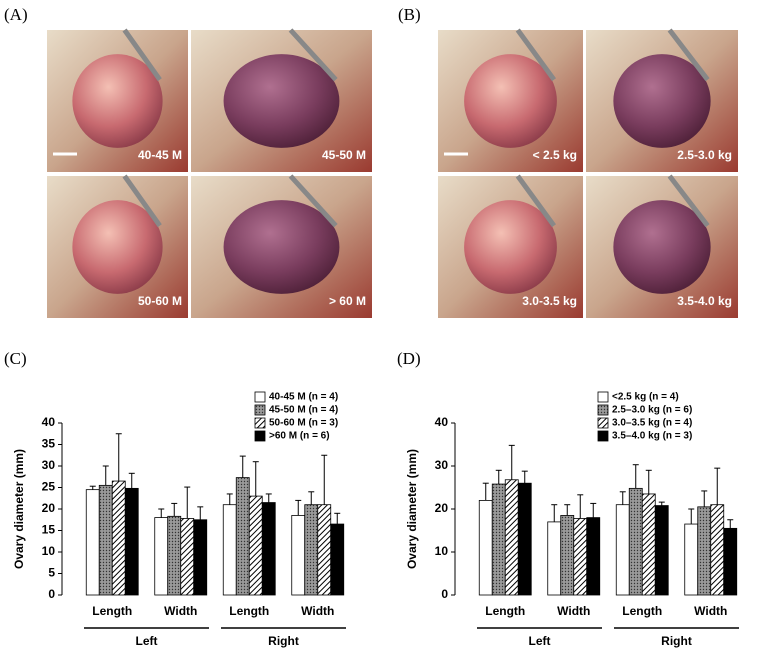 The image size is (761, 652). I want to click on photo: > 60 M, so click(281, 246).